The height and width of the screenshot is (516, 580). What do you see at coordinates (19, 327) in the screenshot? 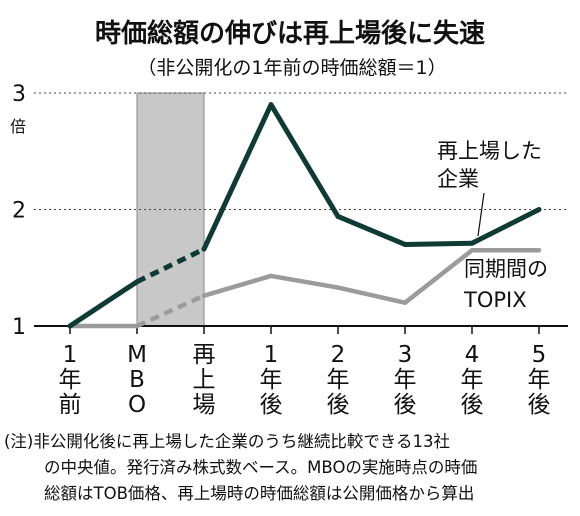
I see `y-tick-label-1: 1` at bounding box center [19, 327].